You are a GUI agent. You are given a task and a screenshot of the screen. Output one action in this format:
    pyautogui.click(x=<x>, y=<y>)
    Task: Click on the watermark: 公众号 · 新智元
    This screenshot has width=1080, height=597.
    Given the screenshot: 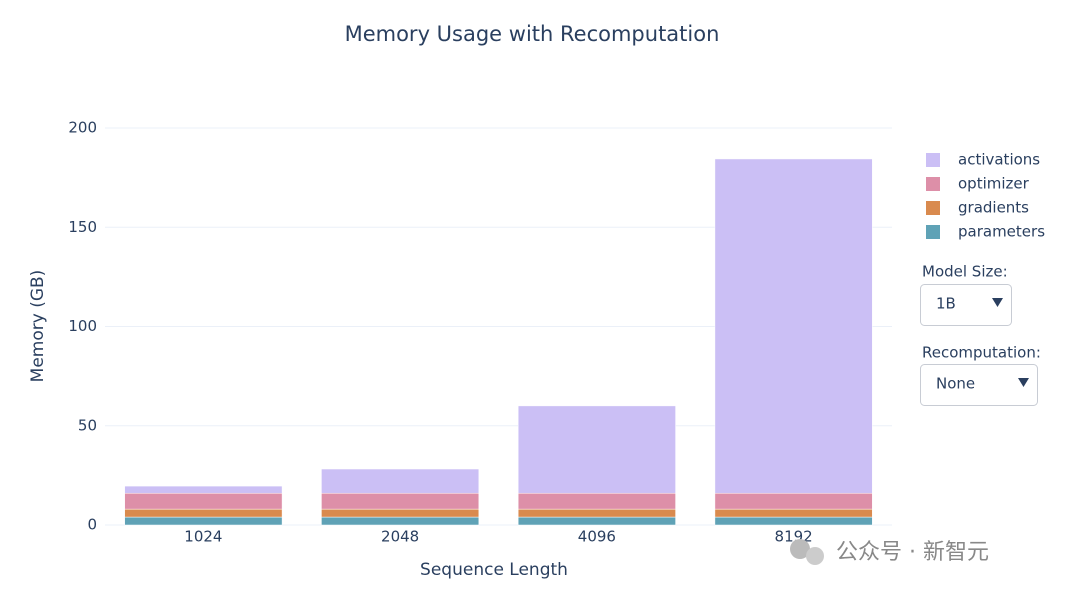 What is the action you would take?
    pyautogui.click(x=889, y=552)
    